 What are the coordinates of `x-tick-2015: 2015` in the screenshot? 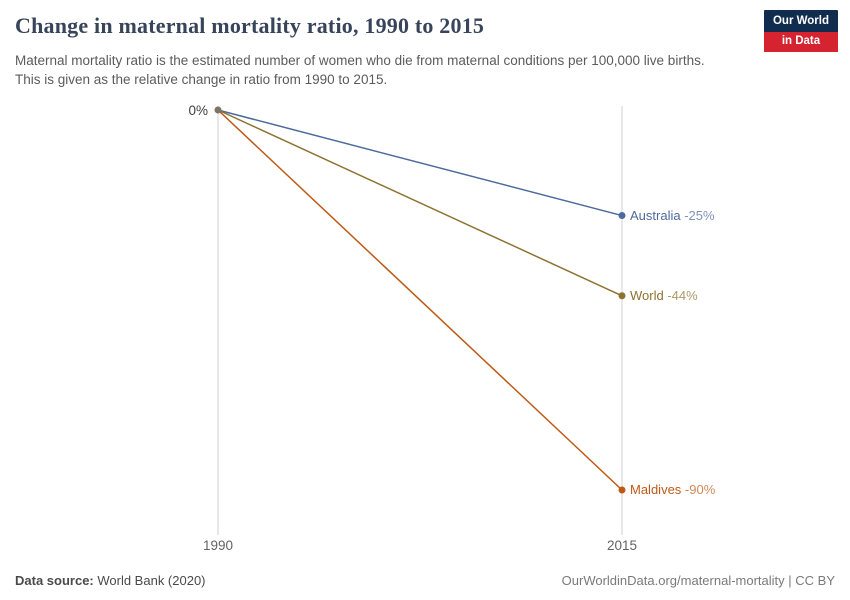 It's located at (622, 545).